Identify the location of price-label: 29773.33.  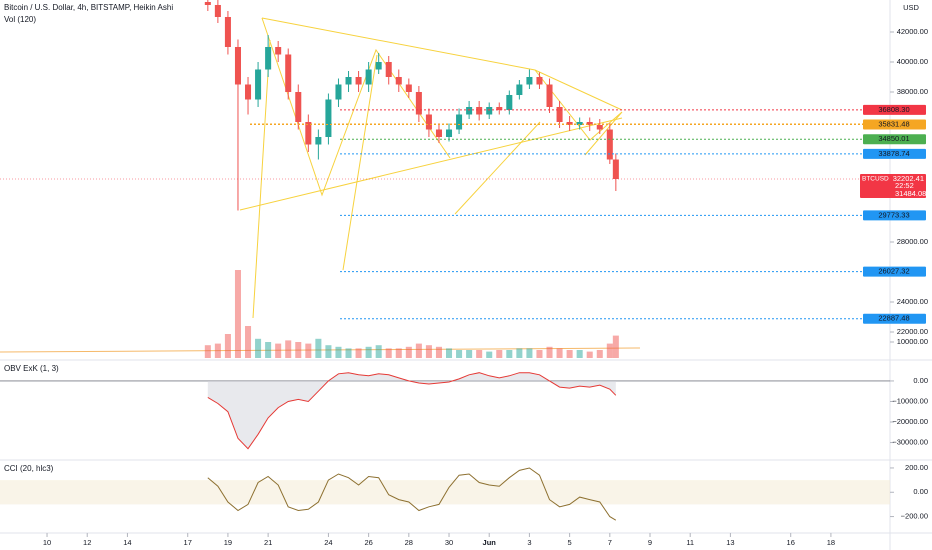
(893, 214).